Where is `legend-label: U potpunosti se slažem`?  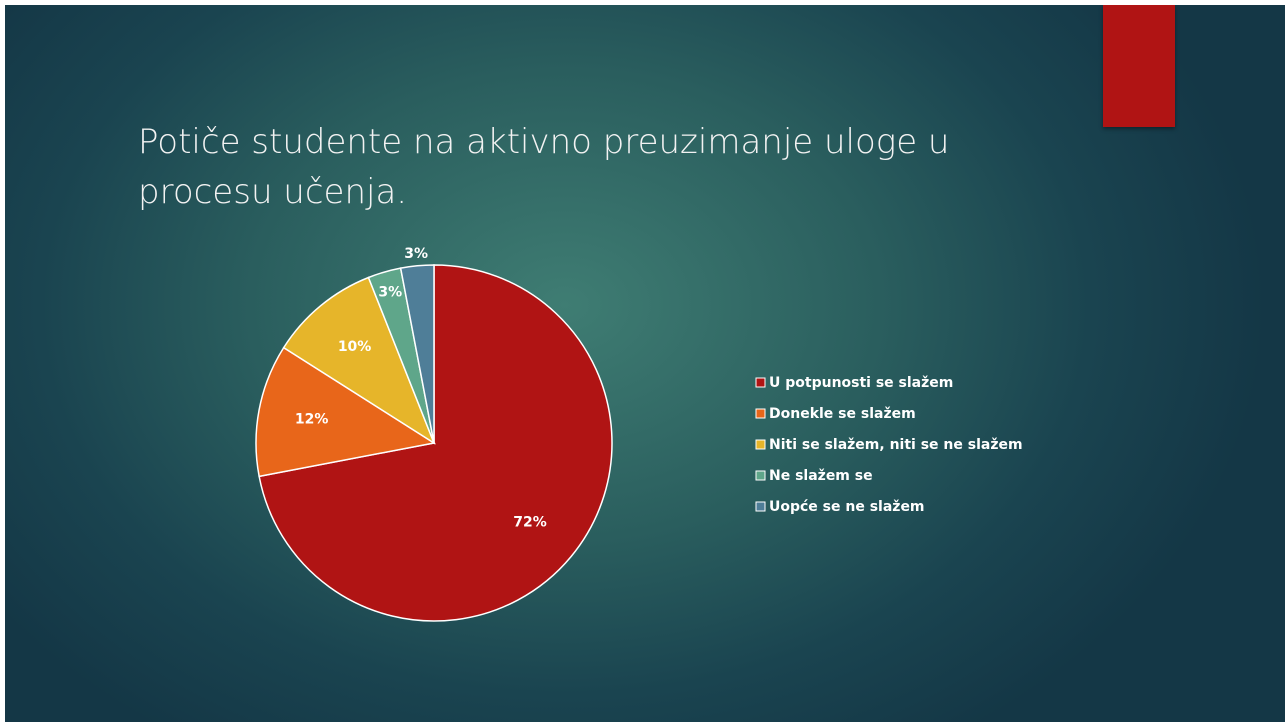
legend-label: U potpunosti se slažem is located at coordinates (861, 383).